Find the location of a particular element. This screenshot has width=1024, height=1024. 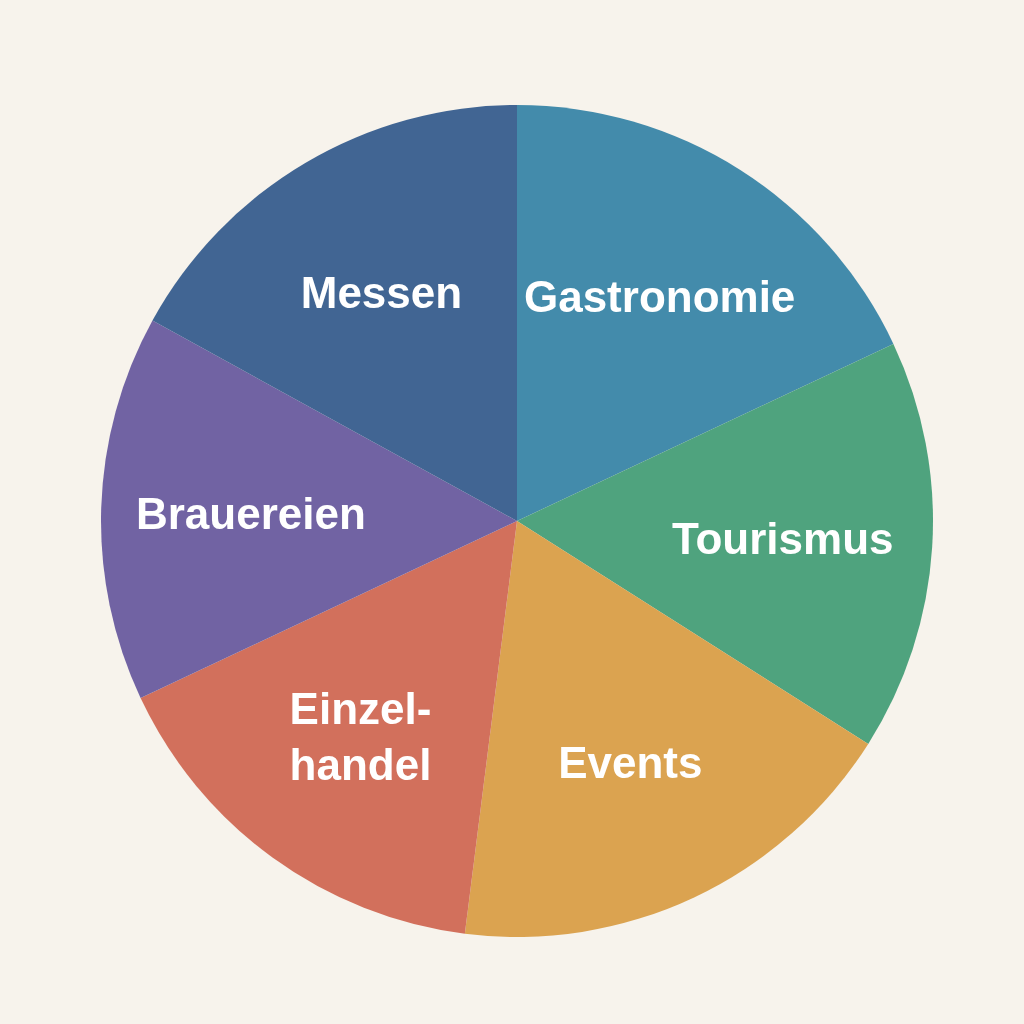

slice-label: Einzel- handel is located at coordinates (360, 736).